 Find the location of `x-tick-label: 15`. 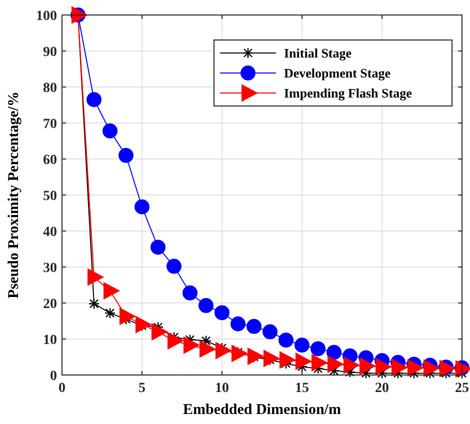

x-tick-label: 15 is located at coordinates (302, 388).